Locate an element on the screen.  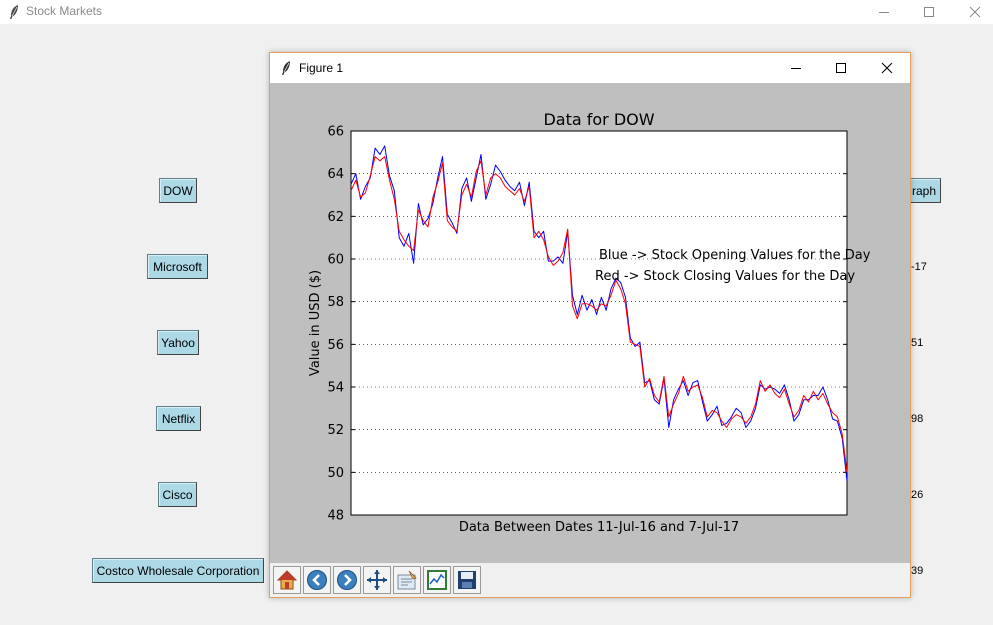
forward-button is located at coordinates (347, 580).